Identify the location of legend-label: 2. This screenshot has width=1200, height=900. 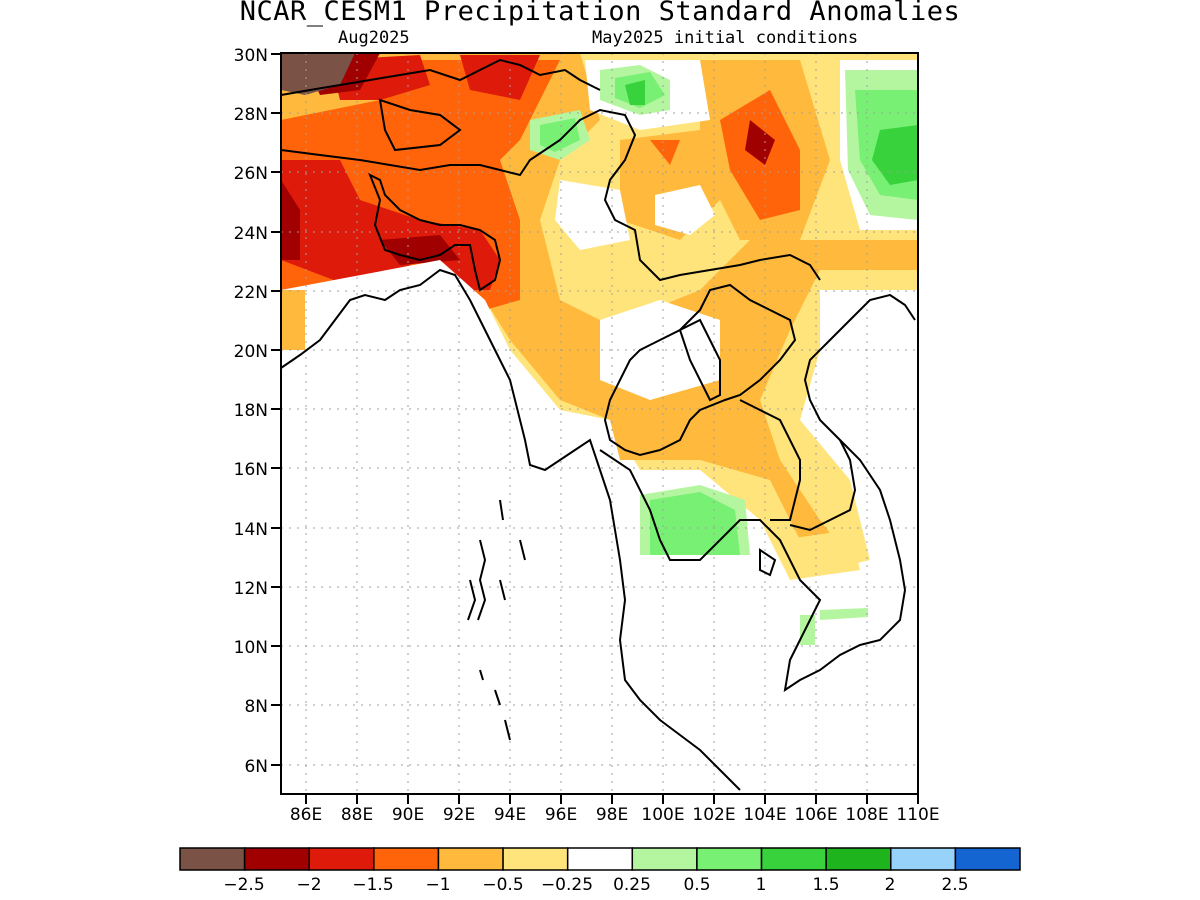
(890, 885).